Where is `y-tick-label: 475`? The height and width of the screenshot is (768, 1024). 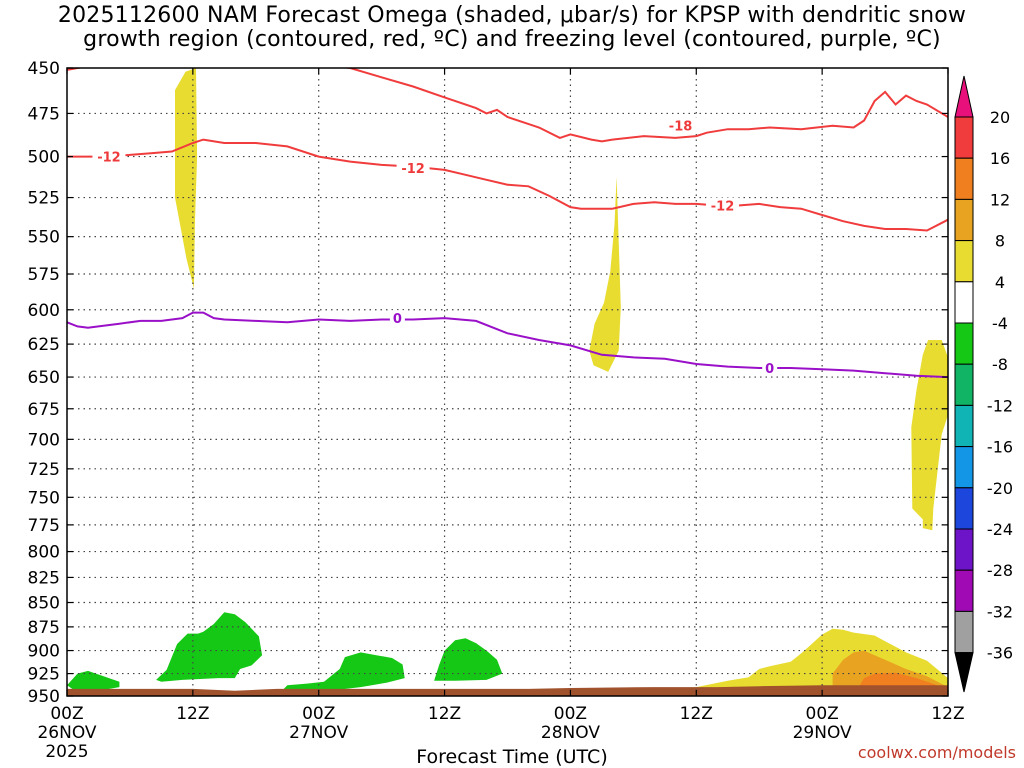
y-tick-label: 475 is located at coordinates (44, 114).